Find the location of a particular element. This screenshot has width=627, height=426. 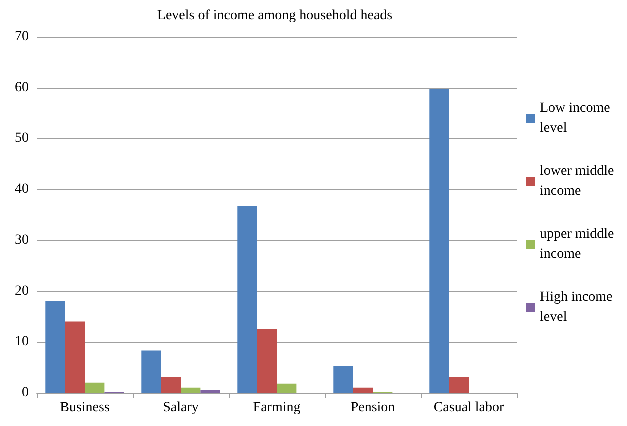

y-tick-label: 60 is located at coordinates (22, 88).